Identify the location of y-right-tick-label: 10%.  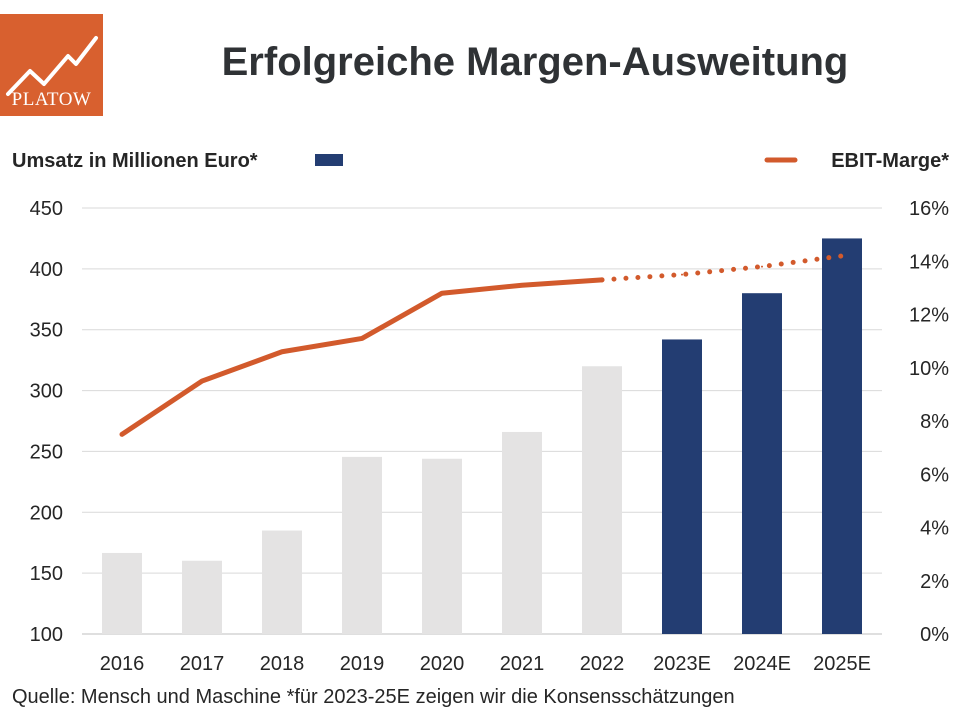
(929, 369).